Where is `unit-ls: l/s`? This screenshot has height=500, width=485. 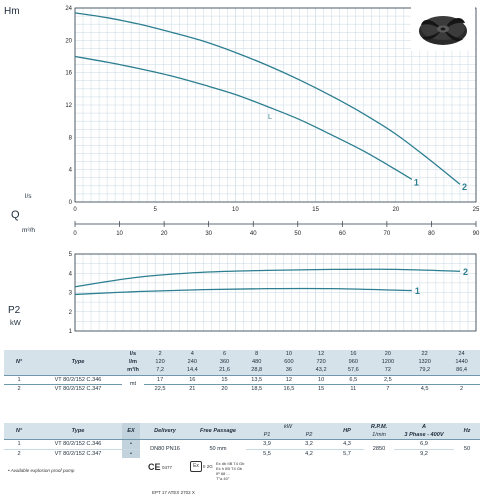 unit-ls: l/s is located at coordinates (133, 354).